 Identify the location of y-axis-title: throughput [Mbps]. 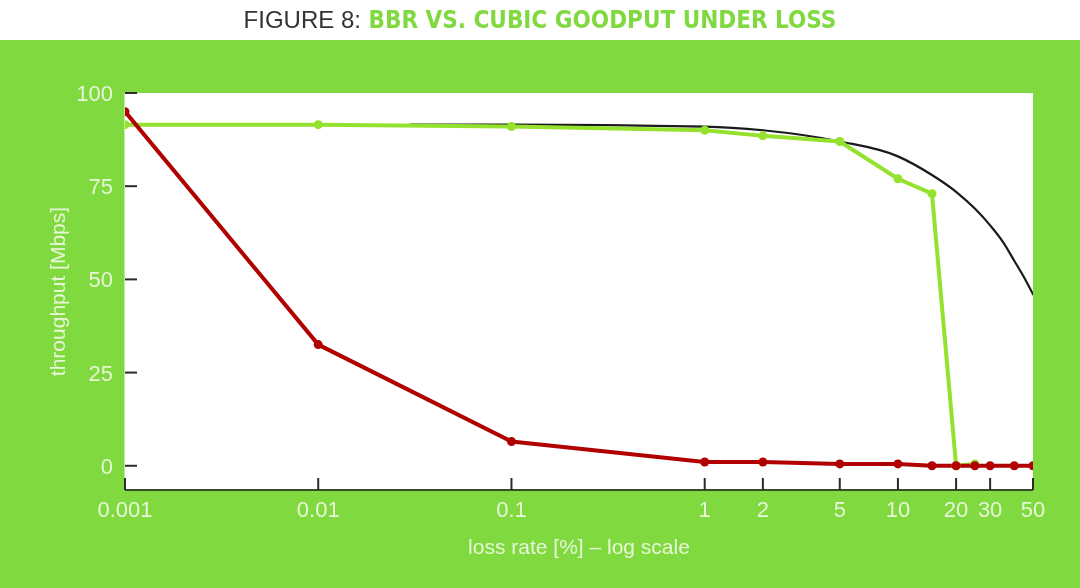
(57, 291).